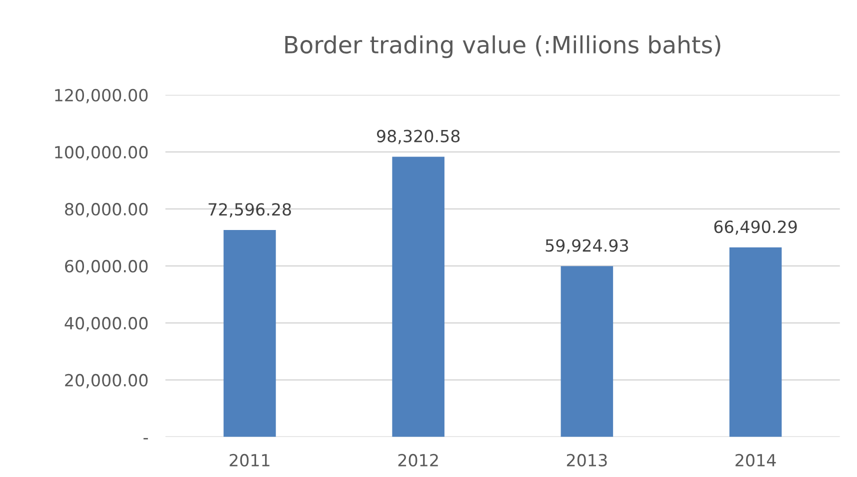 This screenshot has height=477, width=857. Describe the element at coordinates (755, 227) in the screenshot. I see `data-label: 66,490.29` at that location.